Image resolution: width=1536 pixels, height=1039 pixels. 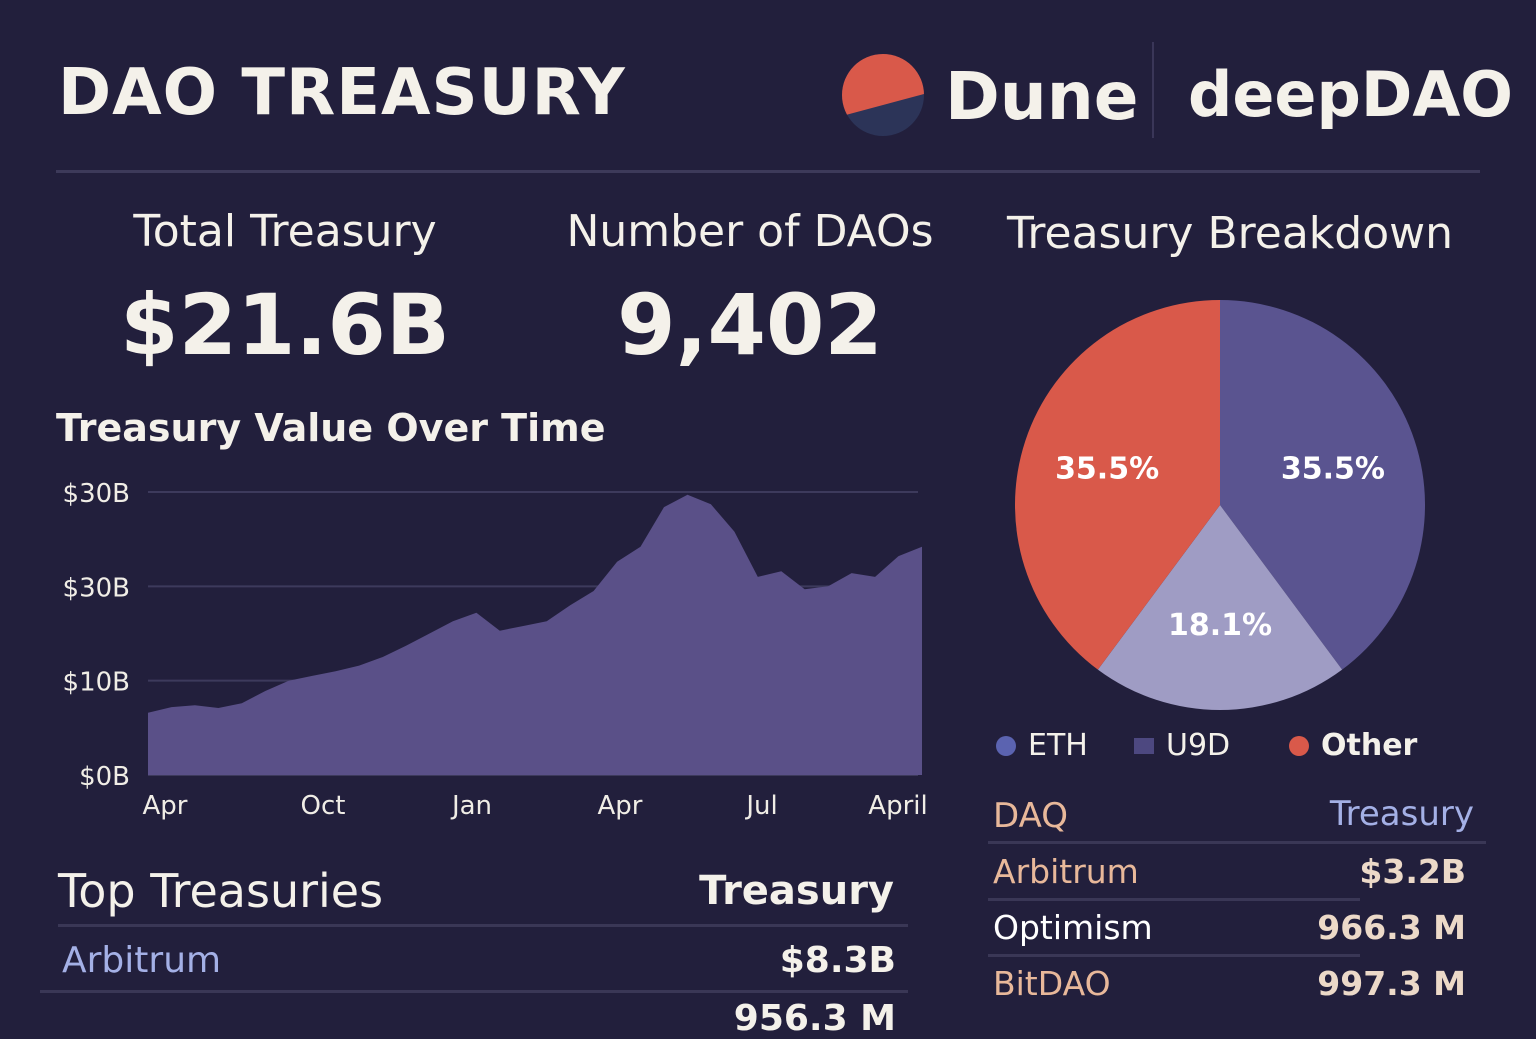 What do you see at coordinates (331, 428) in the screenshot?
I see `chart-title: Treasury Value Over Time` at bounding box center [331, 428].